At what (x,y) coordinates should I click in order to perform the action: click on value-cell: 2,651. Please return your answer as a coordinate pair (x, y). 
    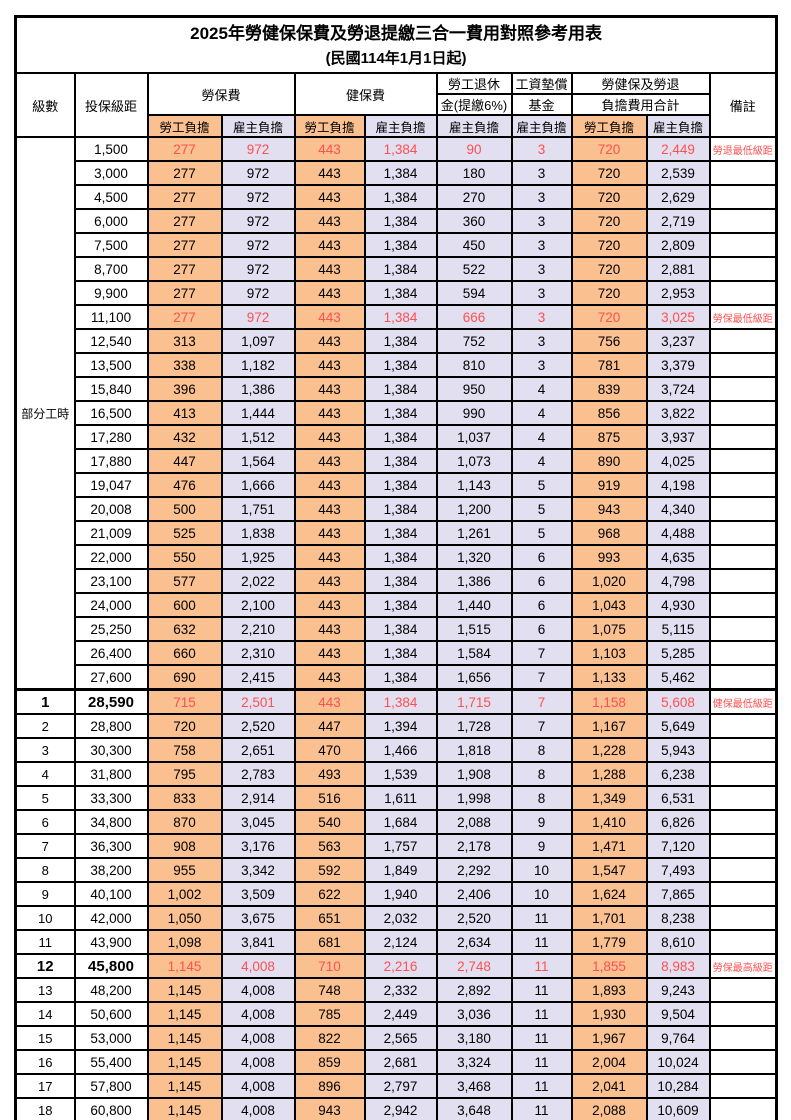
    Looking at the image, I should click on (258, 750).